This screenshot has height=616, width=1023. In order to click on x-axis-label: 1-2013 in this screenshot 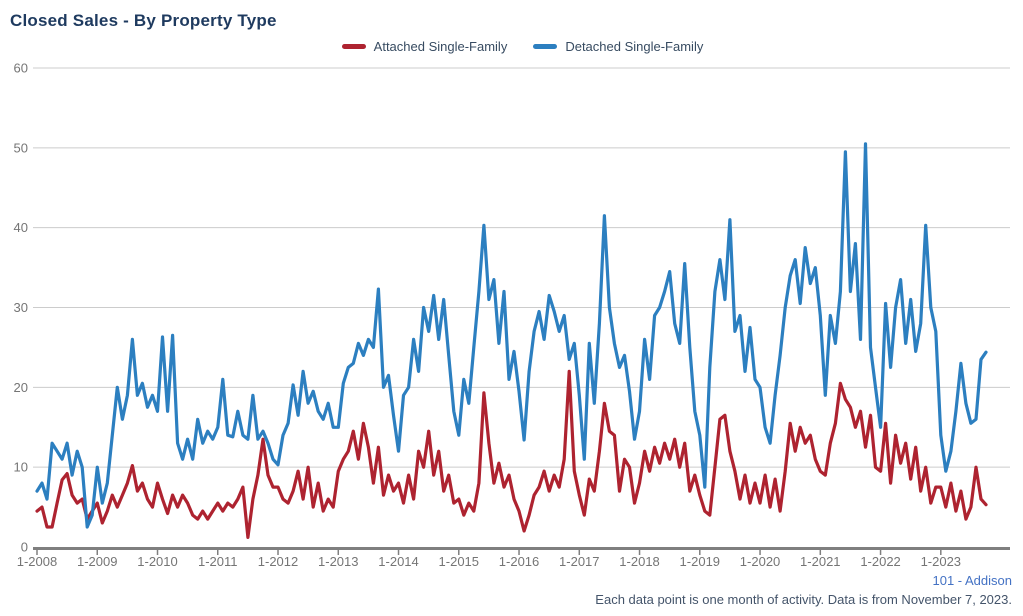, I will do `click(338, 561)`.